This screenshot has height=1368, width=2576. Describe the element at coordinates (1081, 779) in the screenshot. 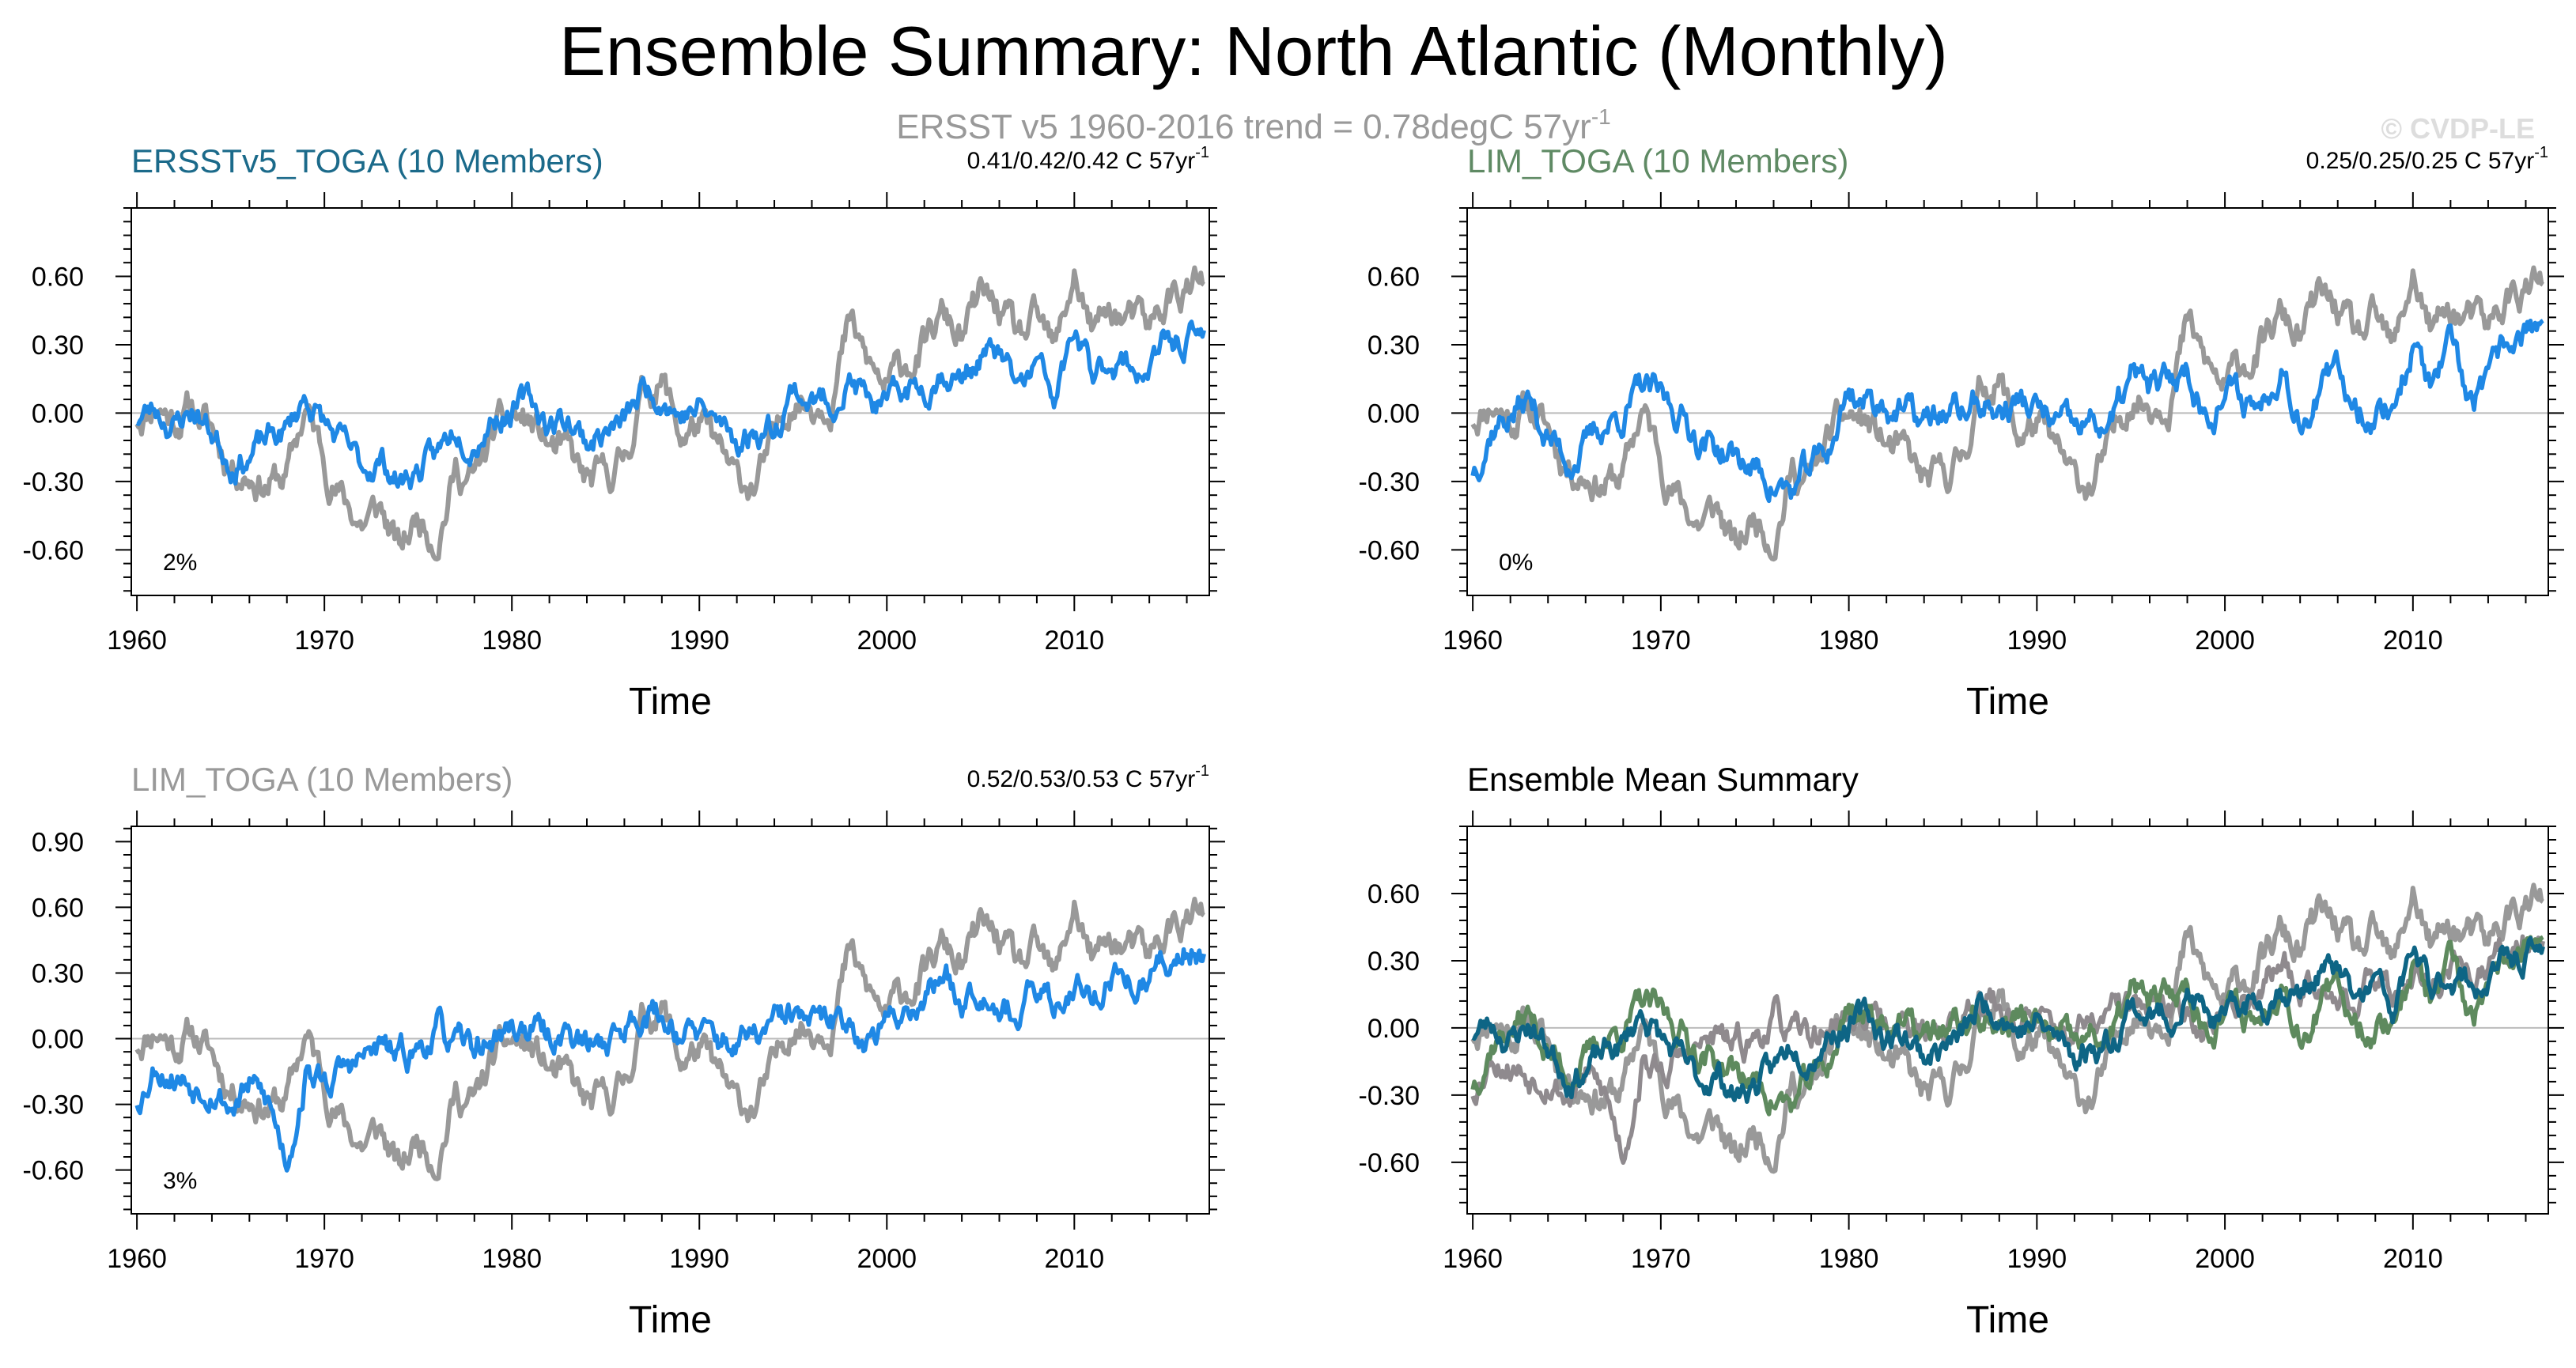

I see `trend-label-text: 0.52/0.53/0.53 C 57yr` at that location.